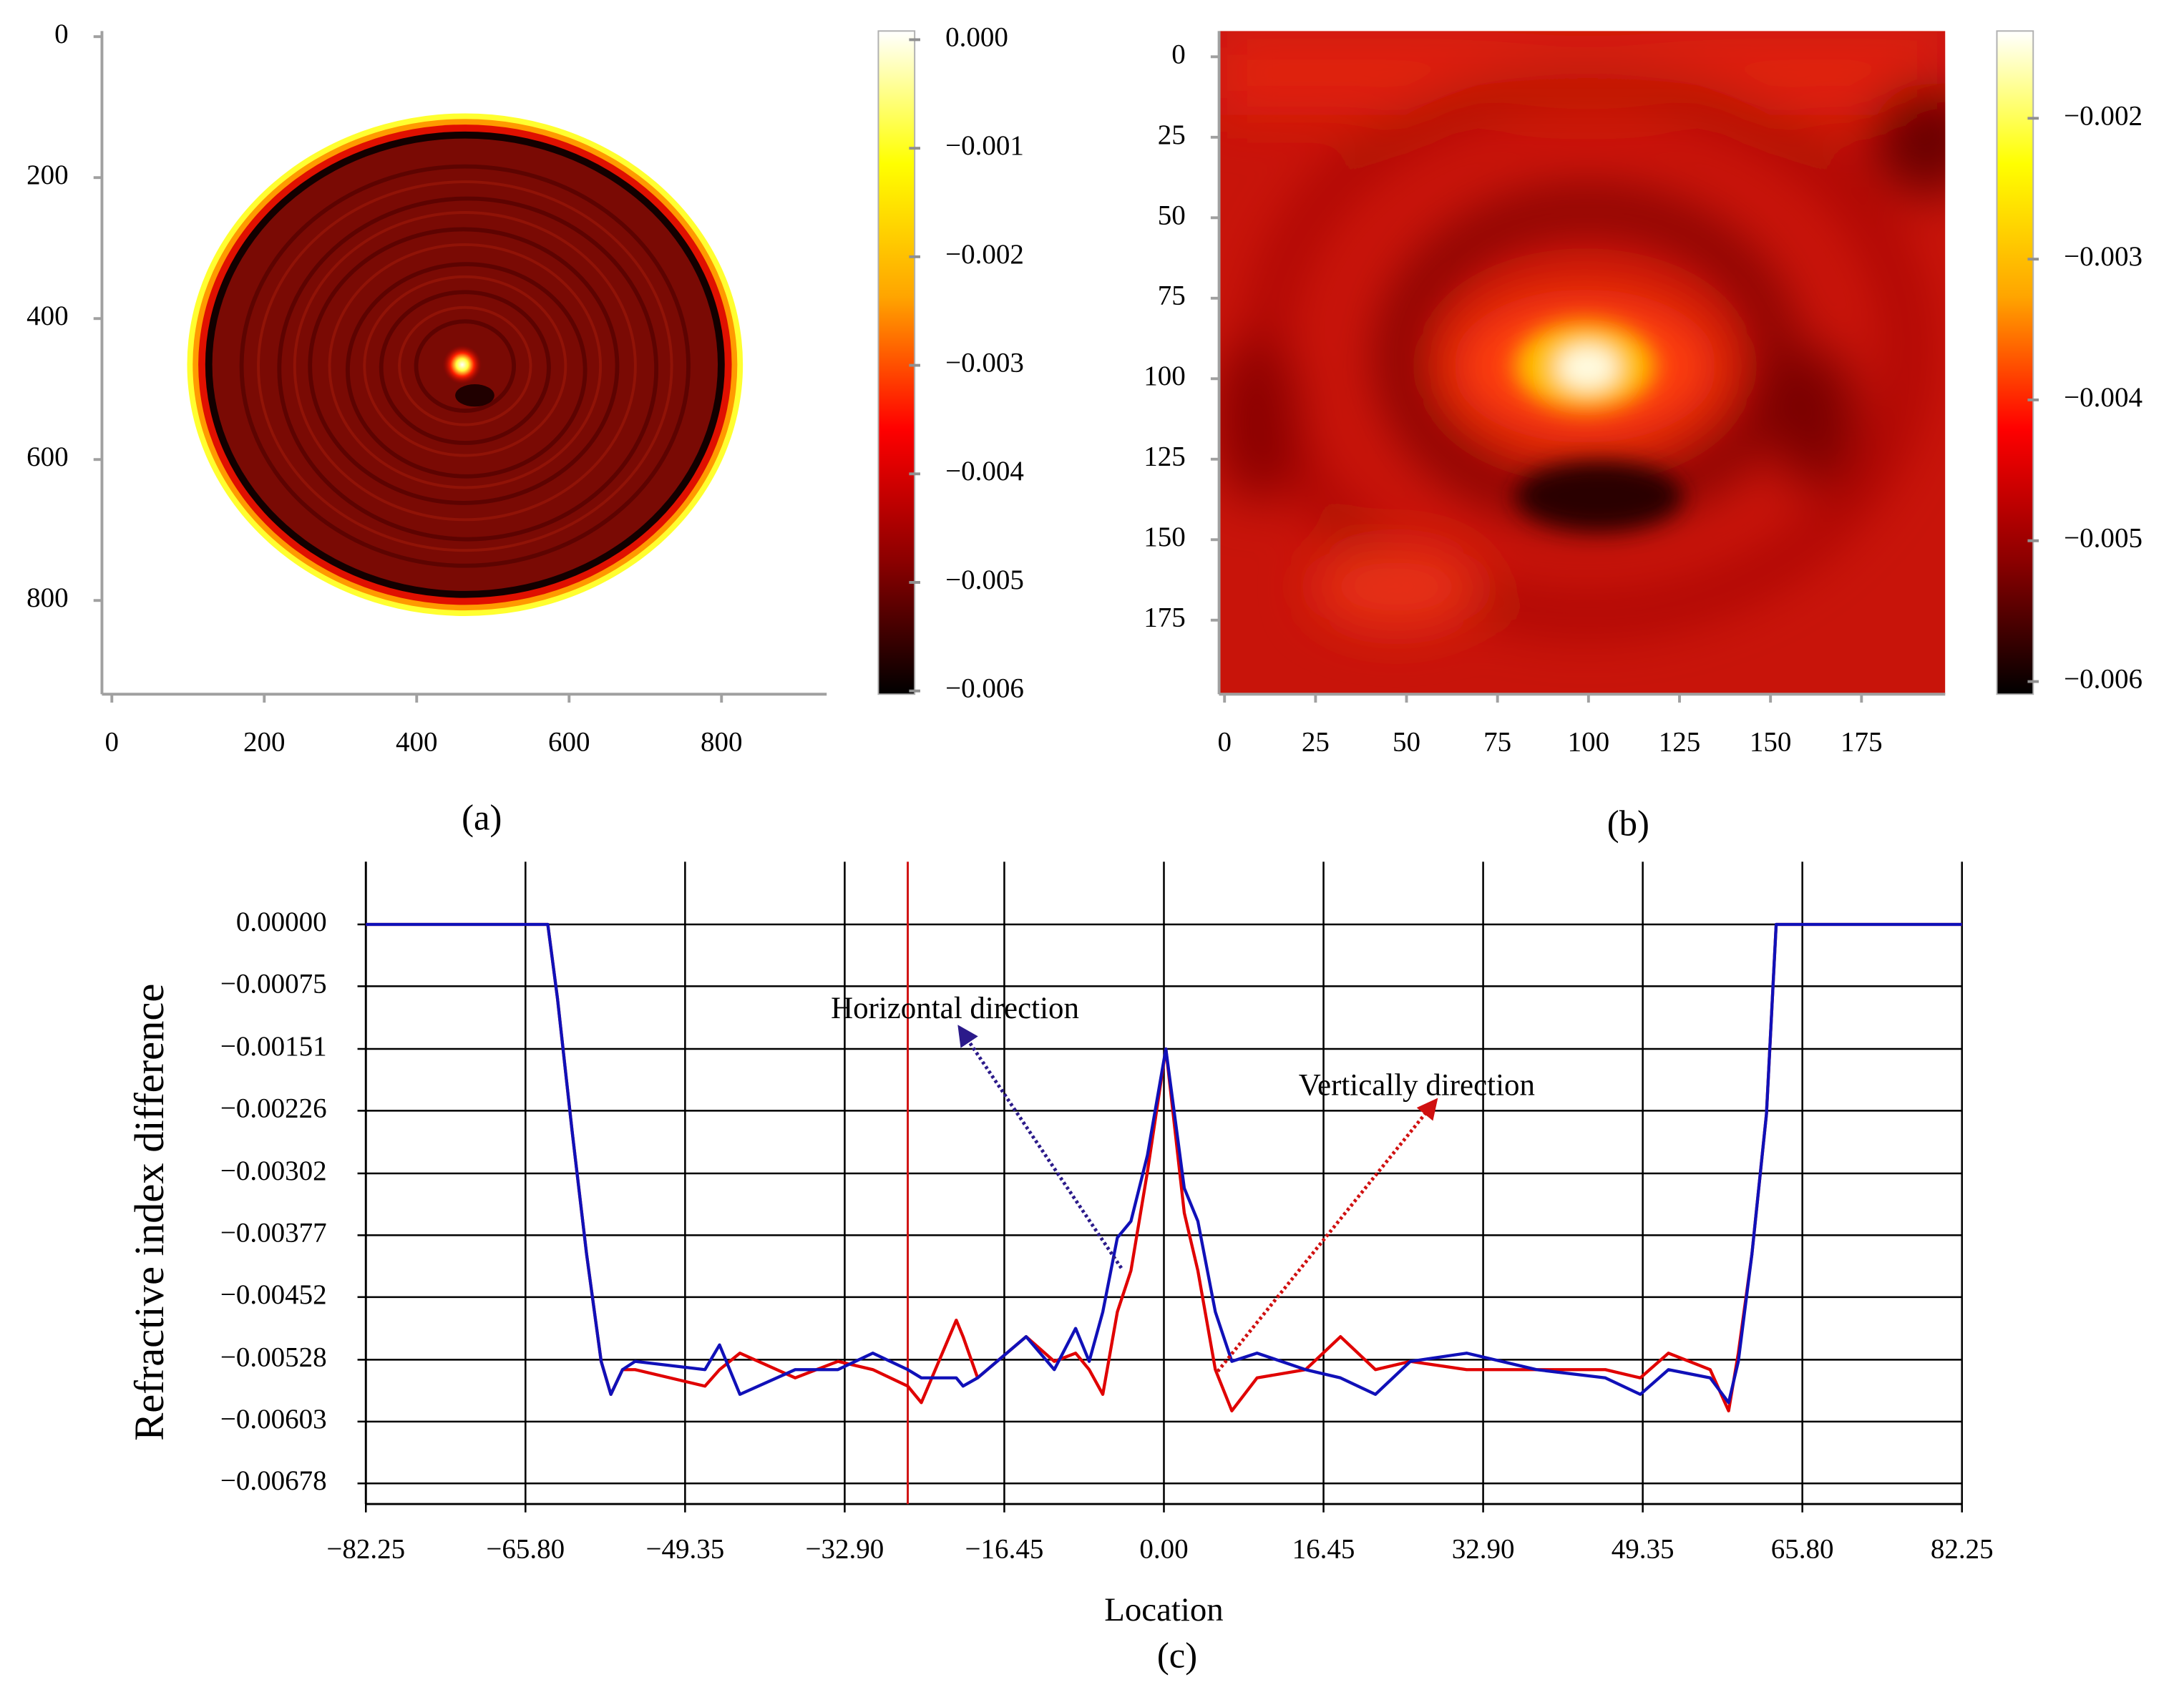 This screenshot has height=1690, width=2184. What do you see at coordinates (845, 1549) in the screenshot?
I see `x-tick-label: −32.90` at bounding box center [845, 1549].